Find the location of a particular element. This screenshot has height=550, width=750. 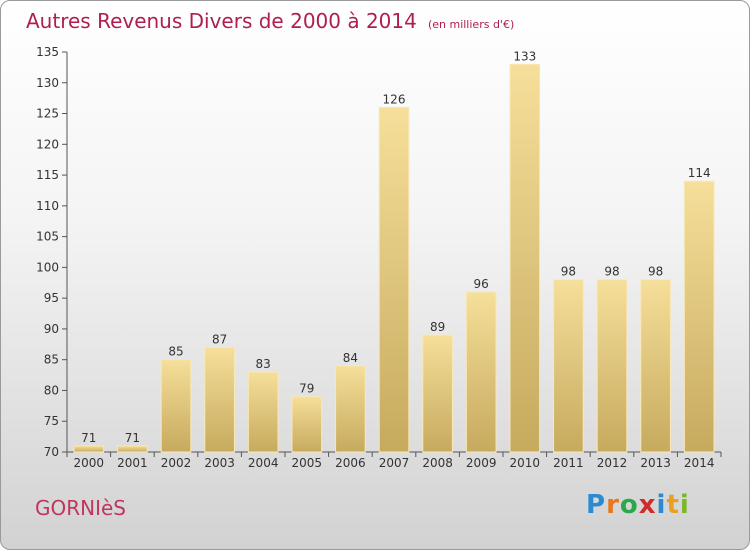

y-tick-label: 120 is located at coordinates (47, 144).